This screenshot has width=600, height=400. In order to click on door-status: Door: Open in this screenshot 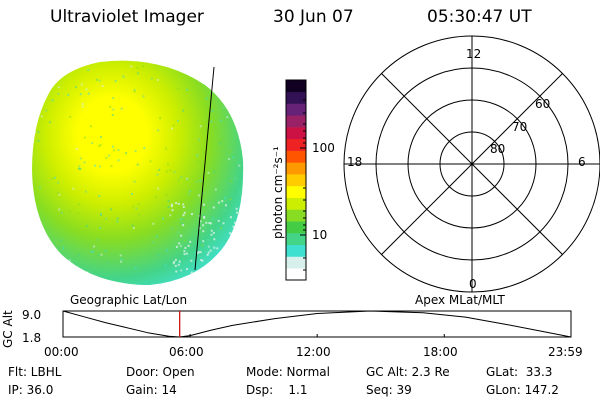, I will do `click(160, 372)`.